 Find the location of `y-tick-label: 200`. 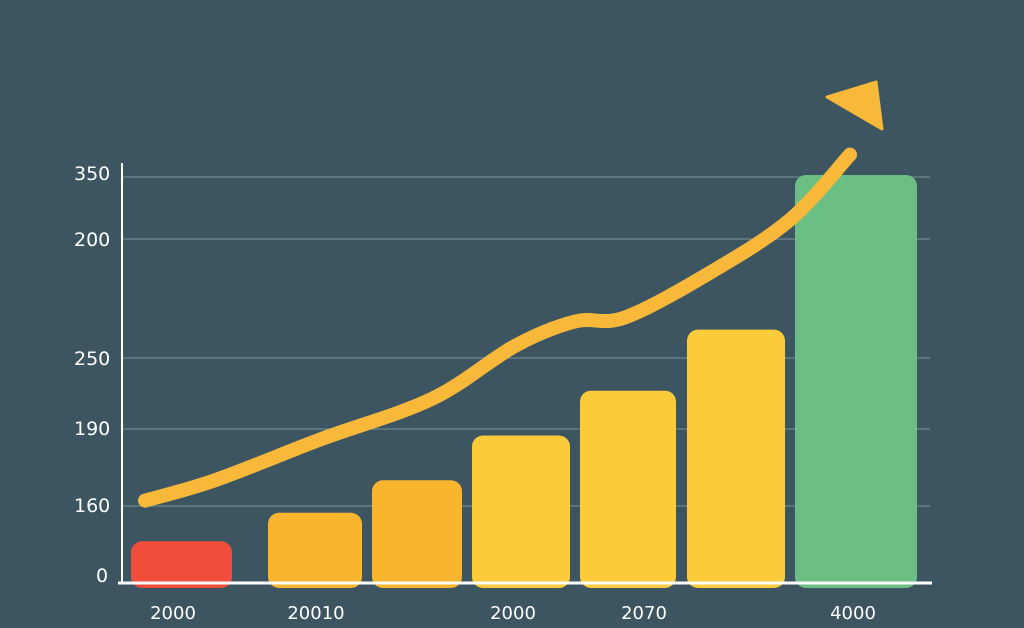

y-tick-label: 200 is located at coordinates (92, 240).